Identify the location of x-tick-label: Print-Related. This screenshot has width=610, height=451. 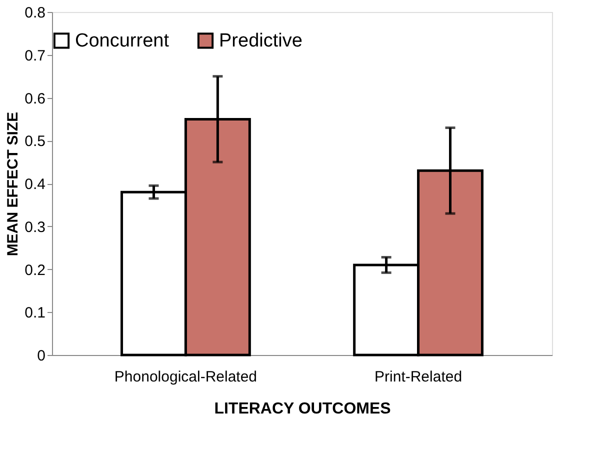
(418, 377).